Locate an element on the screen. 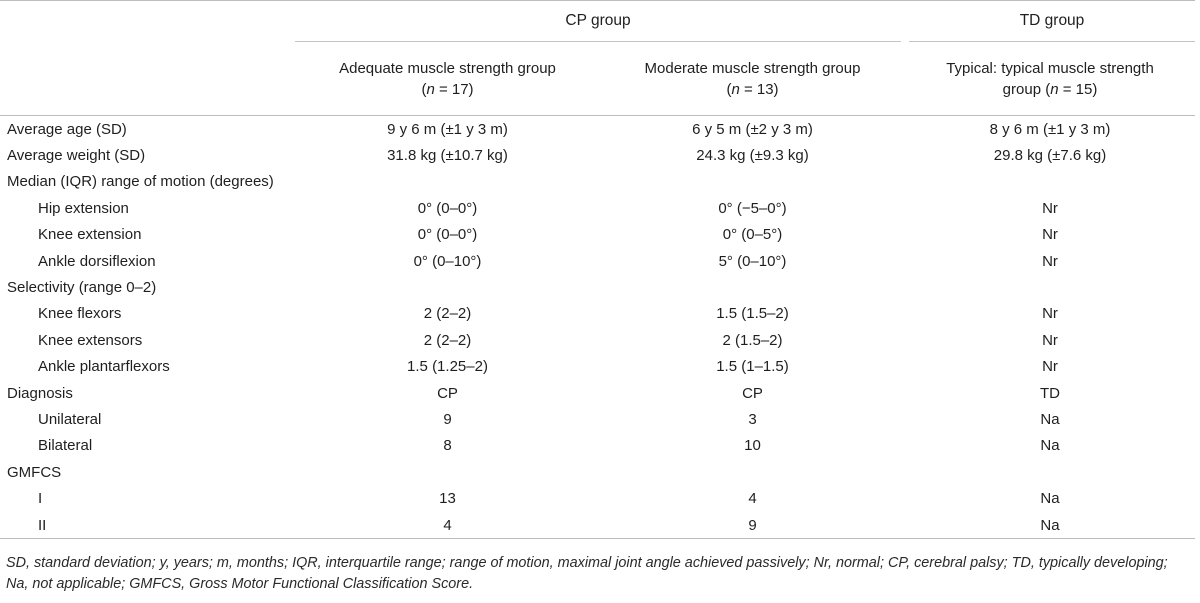  adequate-value: 9 y 6 m (±1 y 3 m) is located at coordinates (447, 129).